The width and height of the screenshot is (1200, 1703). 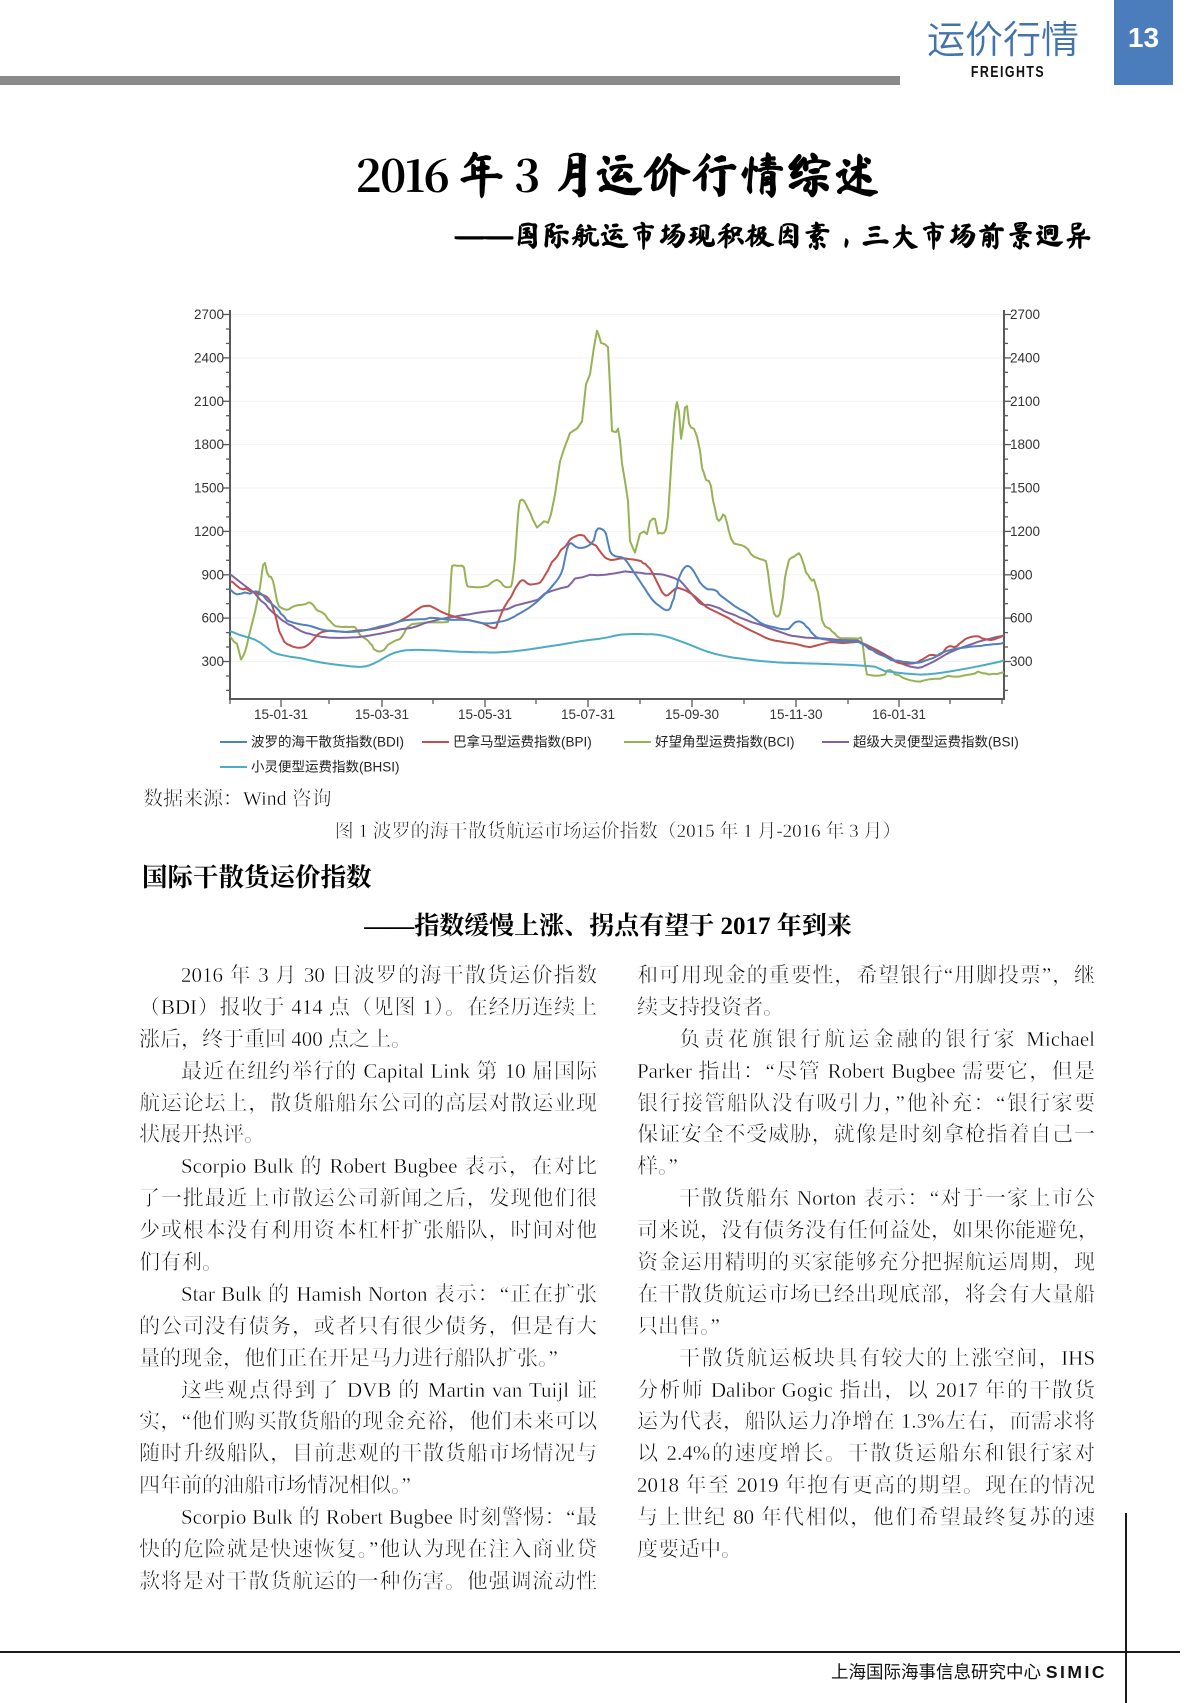 What do you see at coordinates (588, 714) in the screenshot?
I see `svg-text: 15-07-31` at bounding box center [588, 714].